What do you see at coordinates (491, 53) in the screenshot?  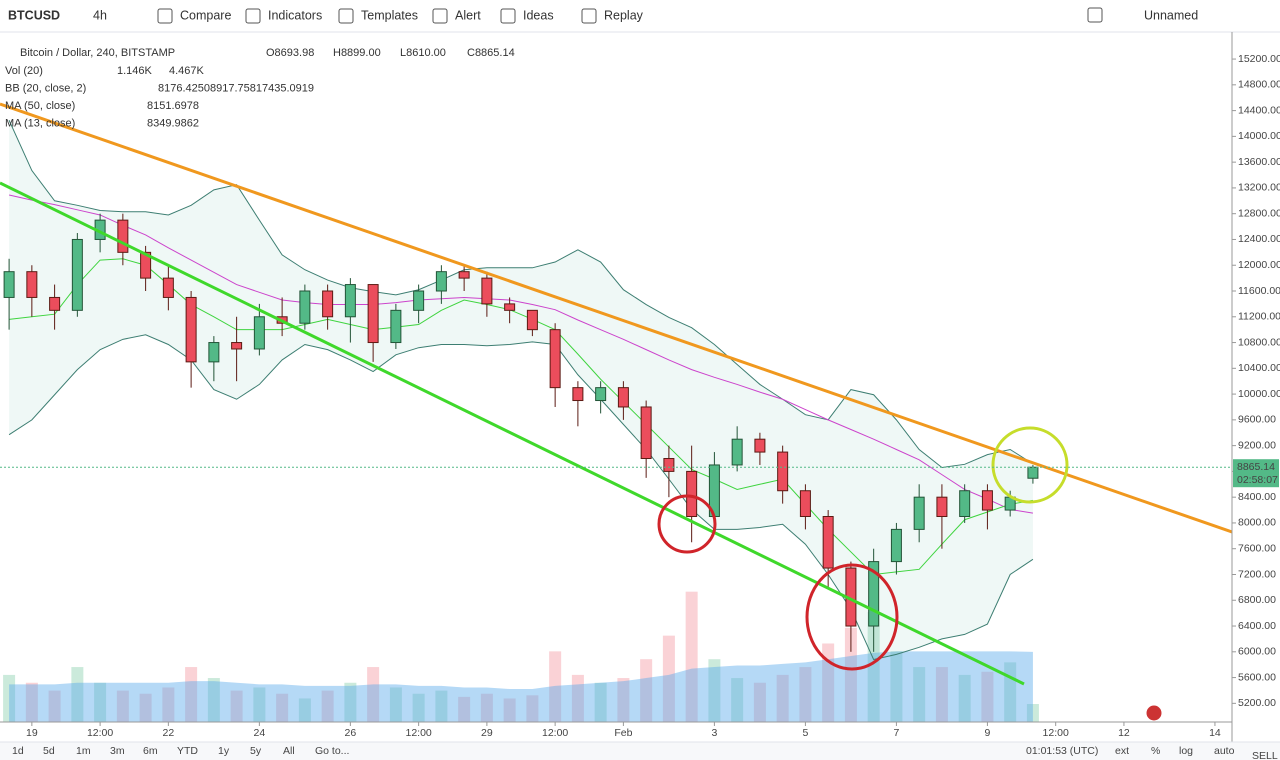 I see `ohlc-label: C8865.14` at bounding box center [491, 53].